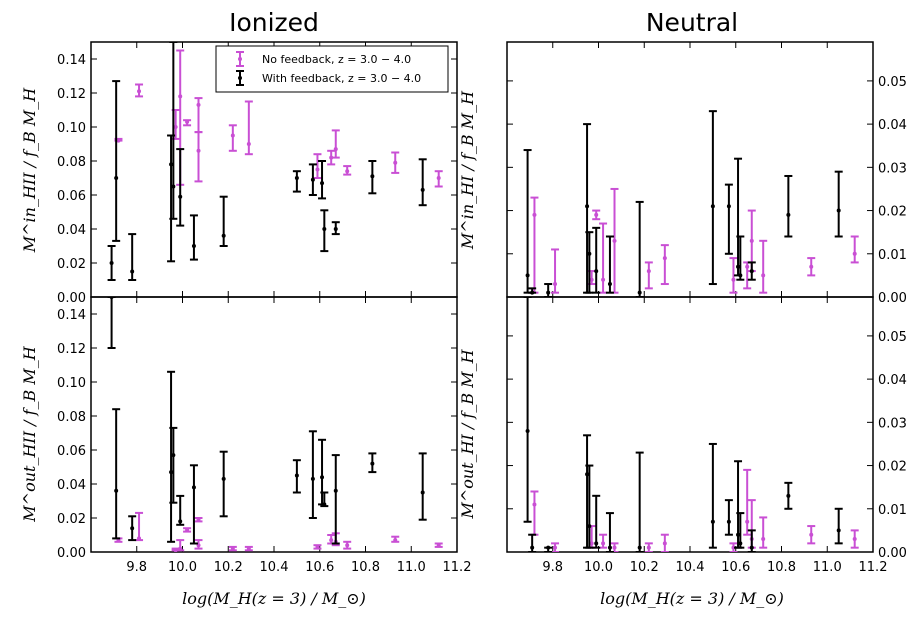  I want to click on neutral-out-ytick-label: 0.00, so click(892, 553).